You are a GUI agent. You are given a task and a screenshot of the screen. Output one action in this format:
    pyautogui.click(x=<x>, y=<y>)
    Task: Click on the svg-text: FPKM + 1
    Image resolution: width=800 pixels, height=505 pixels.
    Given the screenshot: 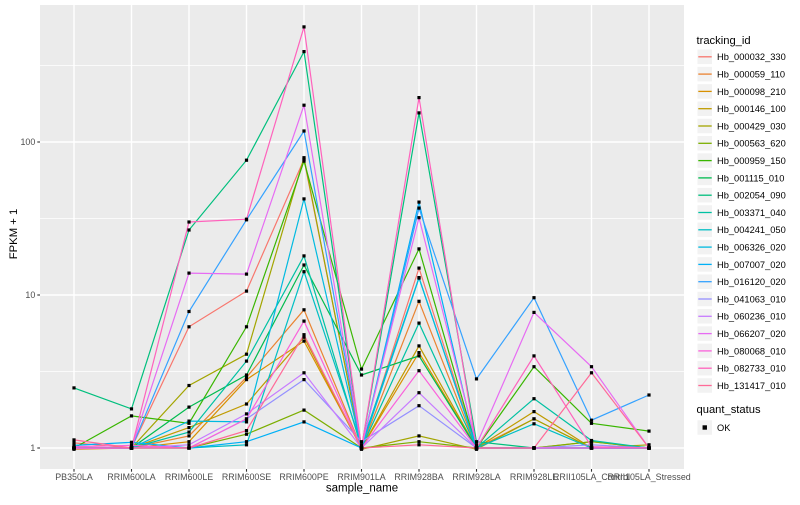 What is the action you would take?
    pyautogui.click(x=14, y=234)
    